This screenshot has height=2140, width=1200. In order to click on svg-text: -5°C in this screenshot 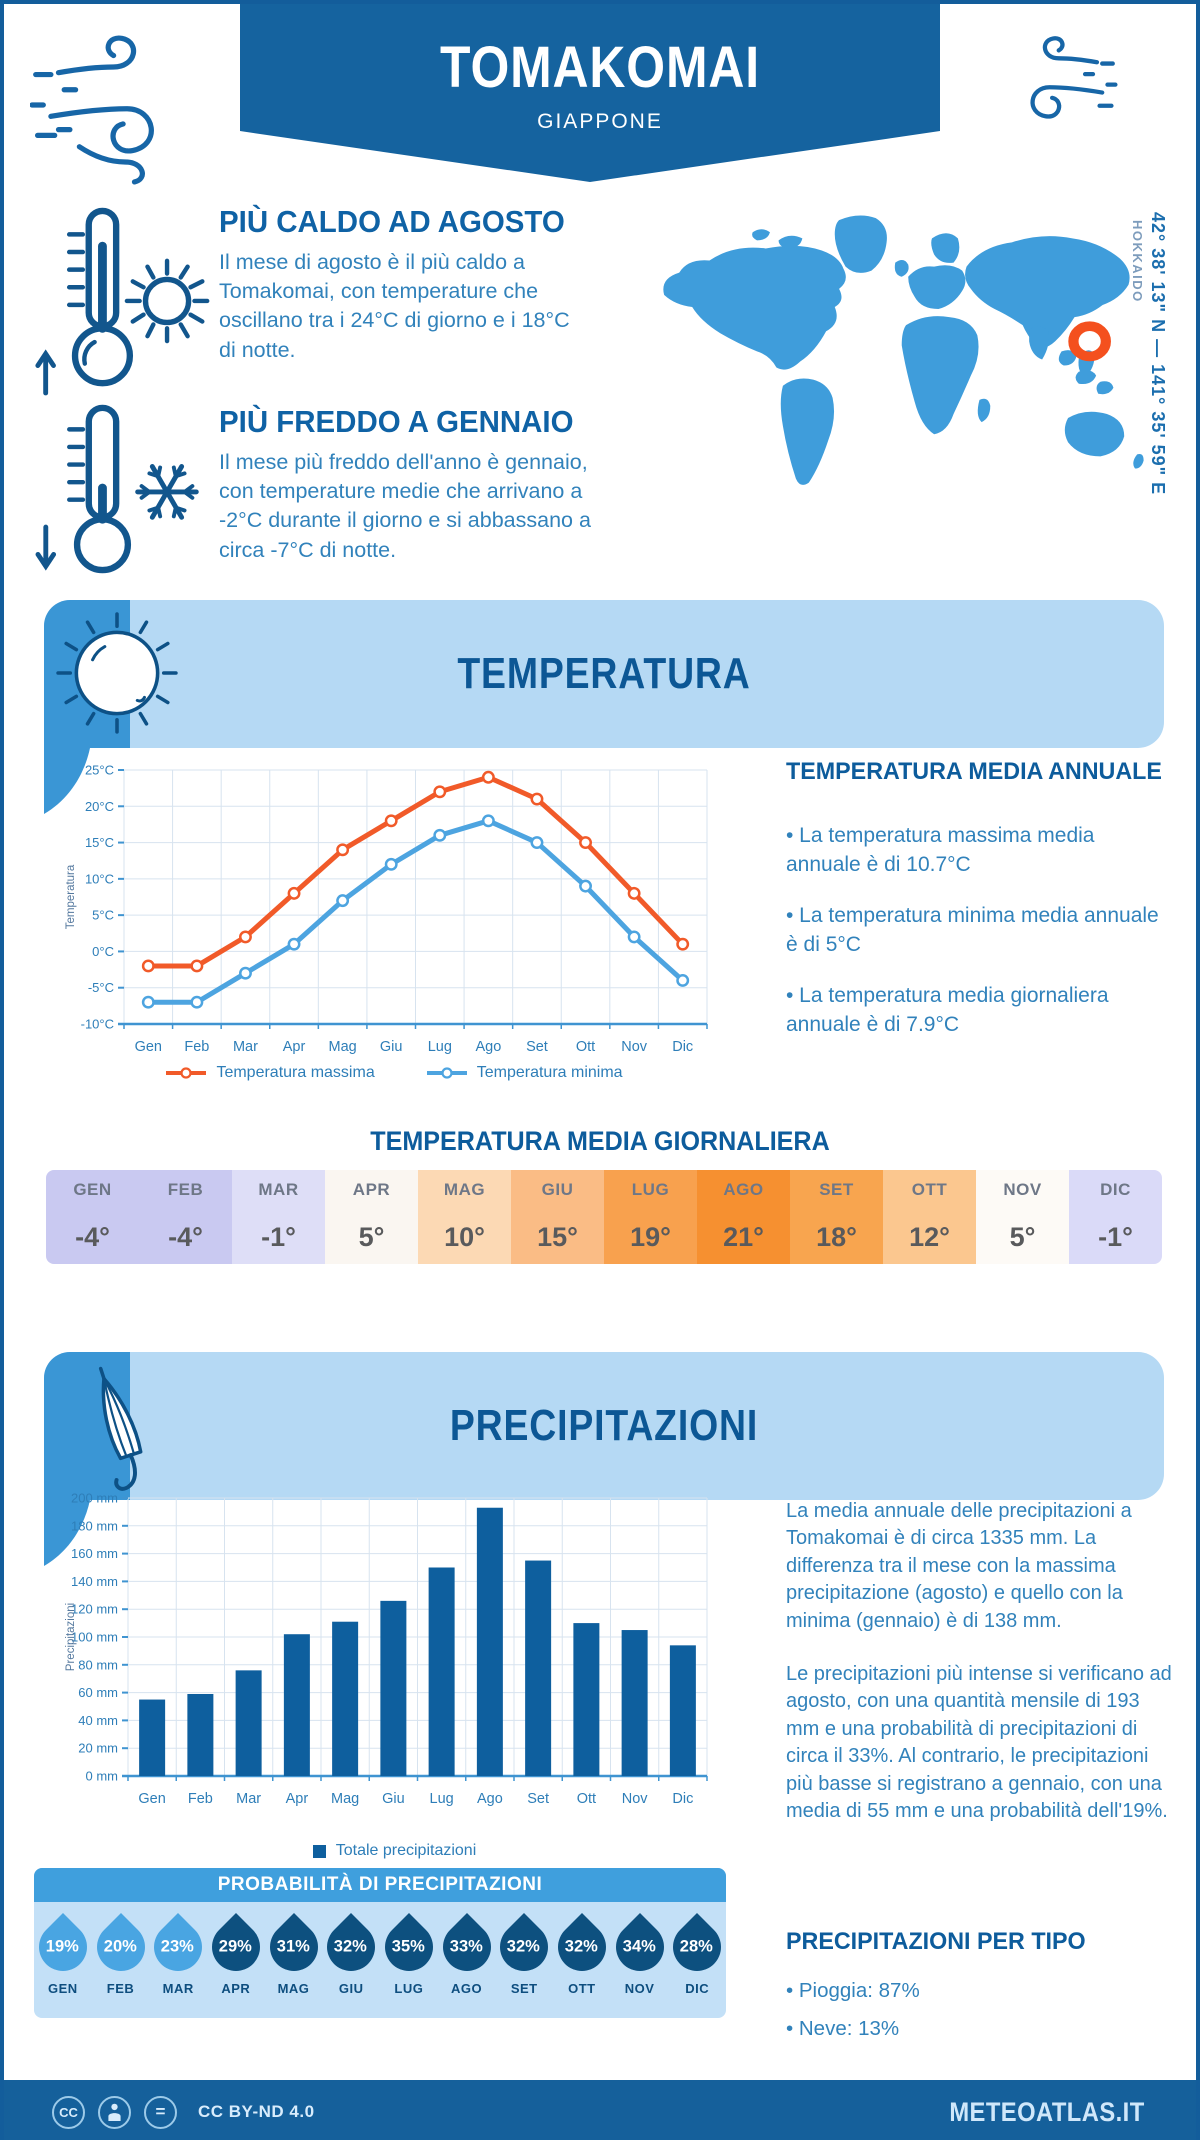, I will do `click(101, 987)`.